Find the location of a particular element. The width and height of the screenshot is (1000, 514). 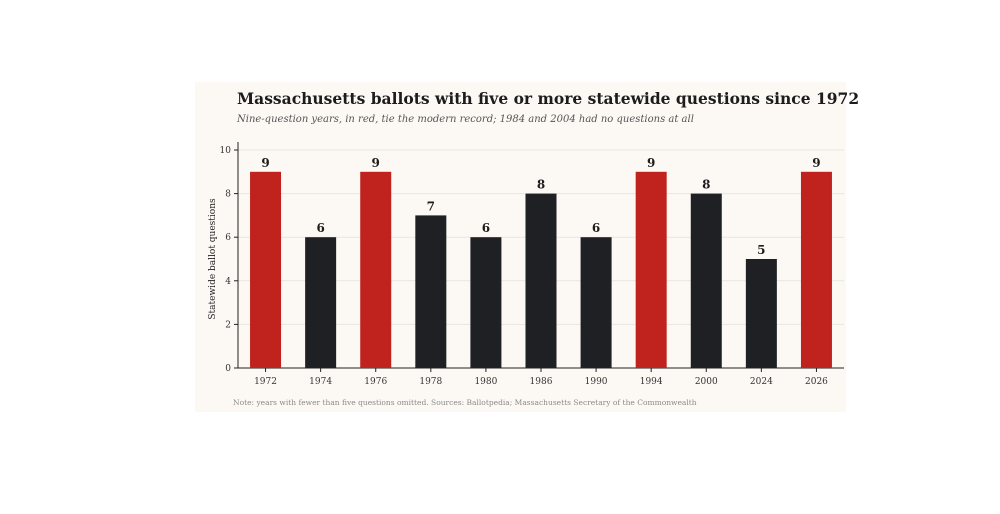

data-label-2026: 9 is located at coordinates (816, 163).